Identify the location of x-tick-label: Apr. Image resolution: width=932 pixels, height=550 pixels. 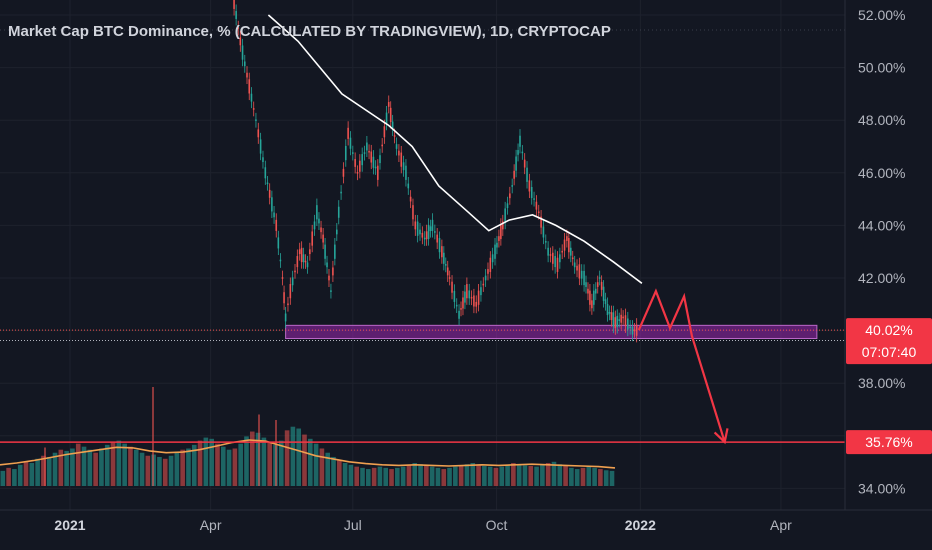
(781, 525).